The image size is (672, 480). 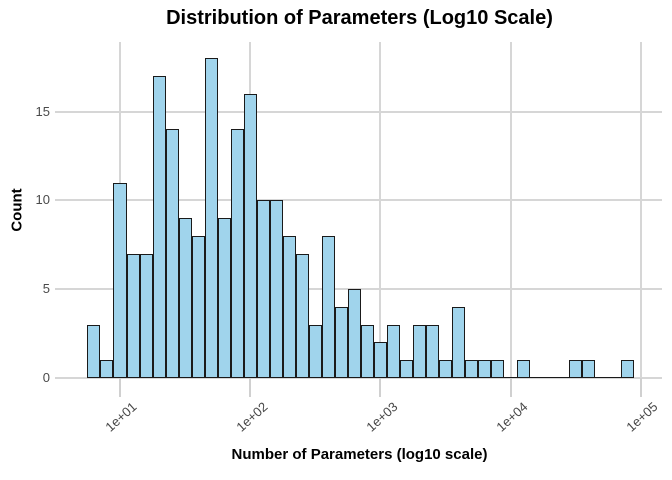 I want to click on x-tick-label: 1e+05, so click(x=642, y=417).